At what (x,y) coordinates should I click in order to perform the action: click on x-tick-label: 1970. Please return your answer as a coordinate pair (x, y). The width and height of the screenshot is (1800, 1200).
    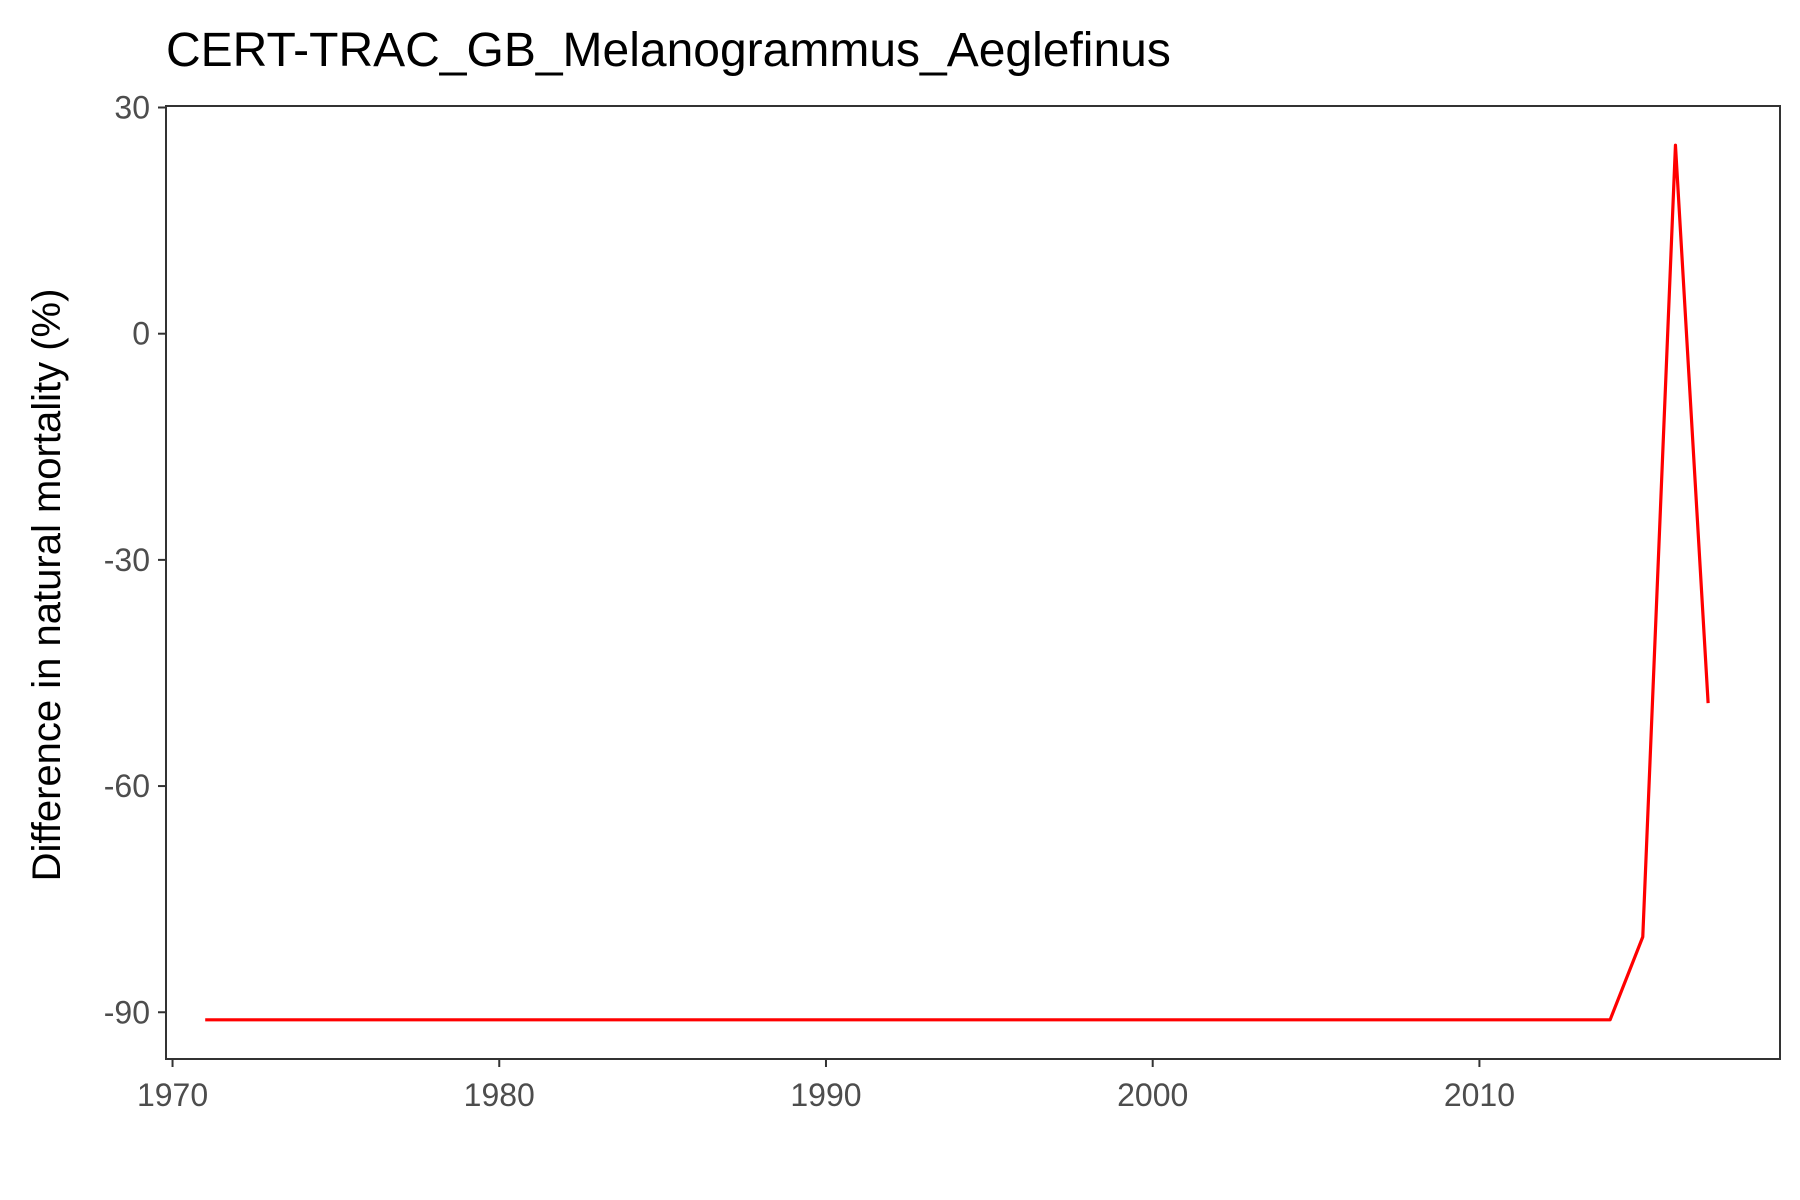
    Looking at the image, I should click on (172, 1095).